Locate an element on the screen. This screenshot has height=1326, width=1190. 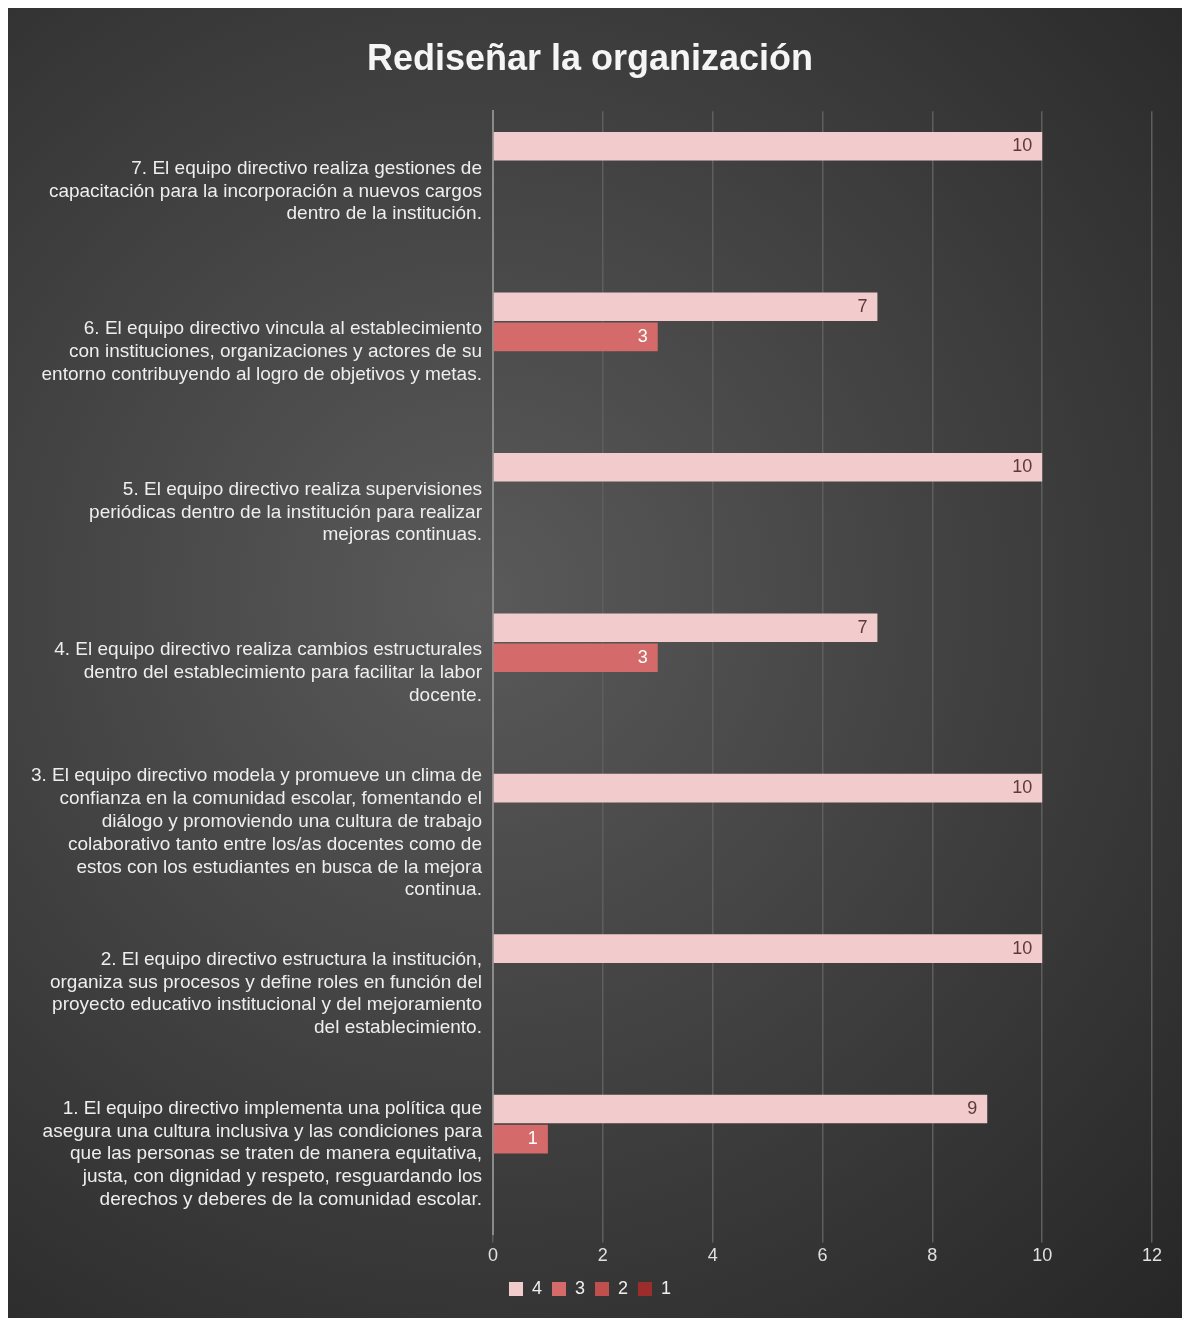
data-label: 9 is located at coordinates (972, 1108).